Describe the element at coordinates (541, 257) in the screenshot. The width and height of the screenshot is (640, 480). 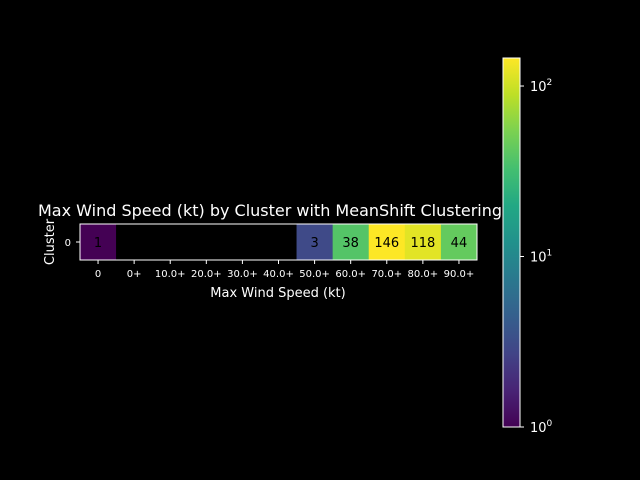
I see `colorbar-tick-label: 10¹` at that location.